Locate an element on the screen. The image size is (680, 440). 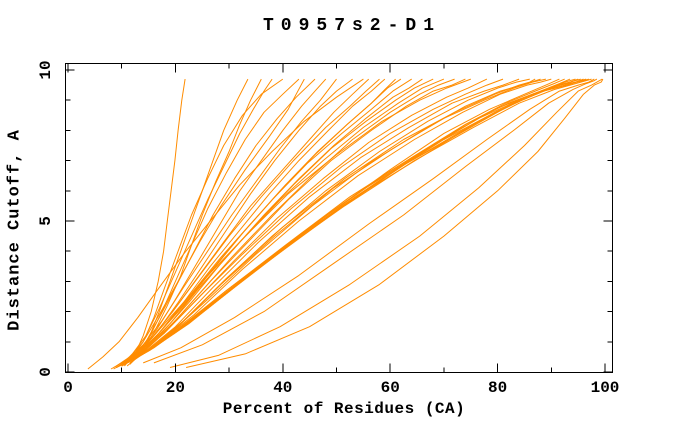
x-axis-label: Percent of Residues (CA) is located at coordinates (344, 409).